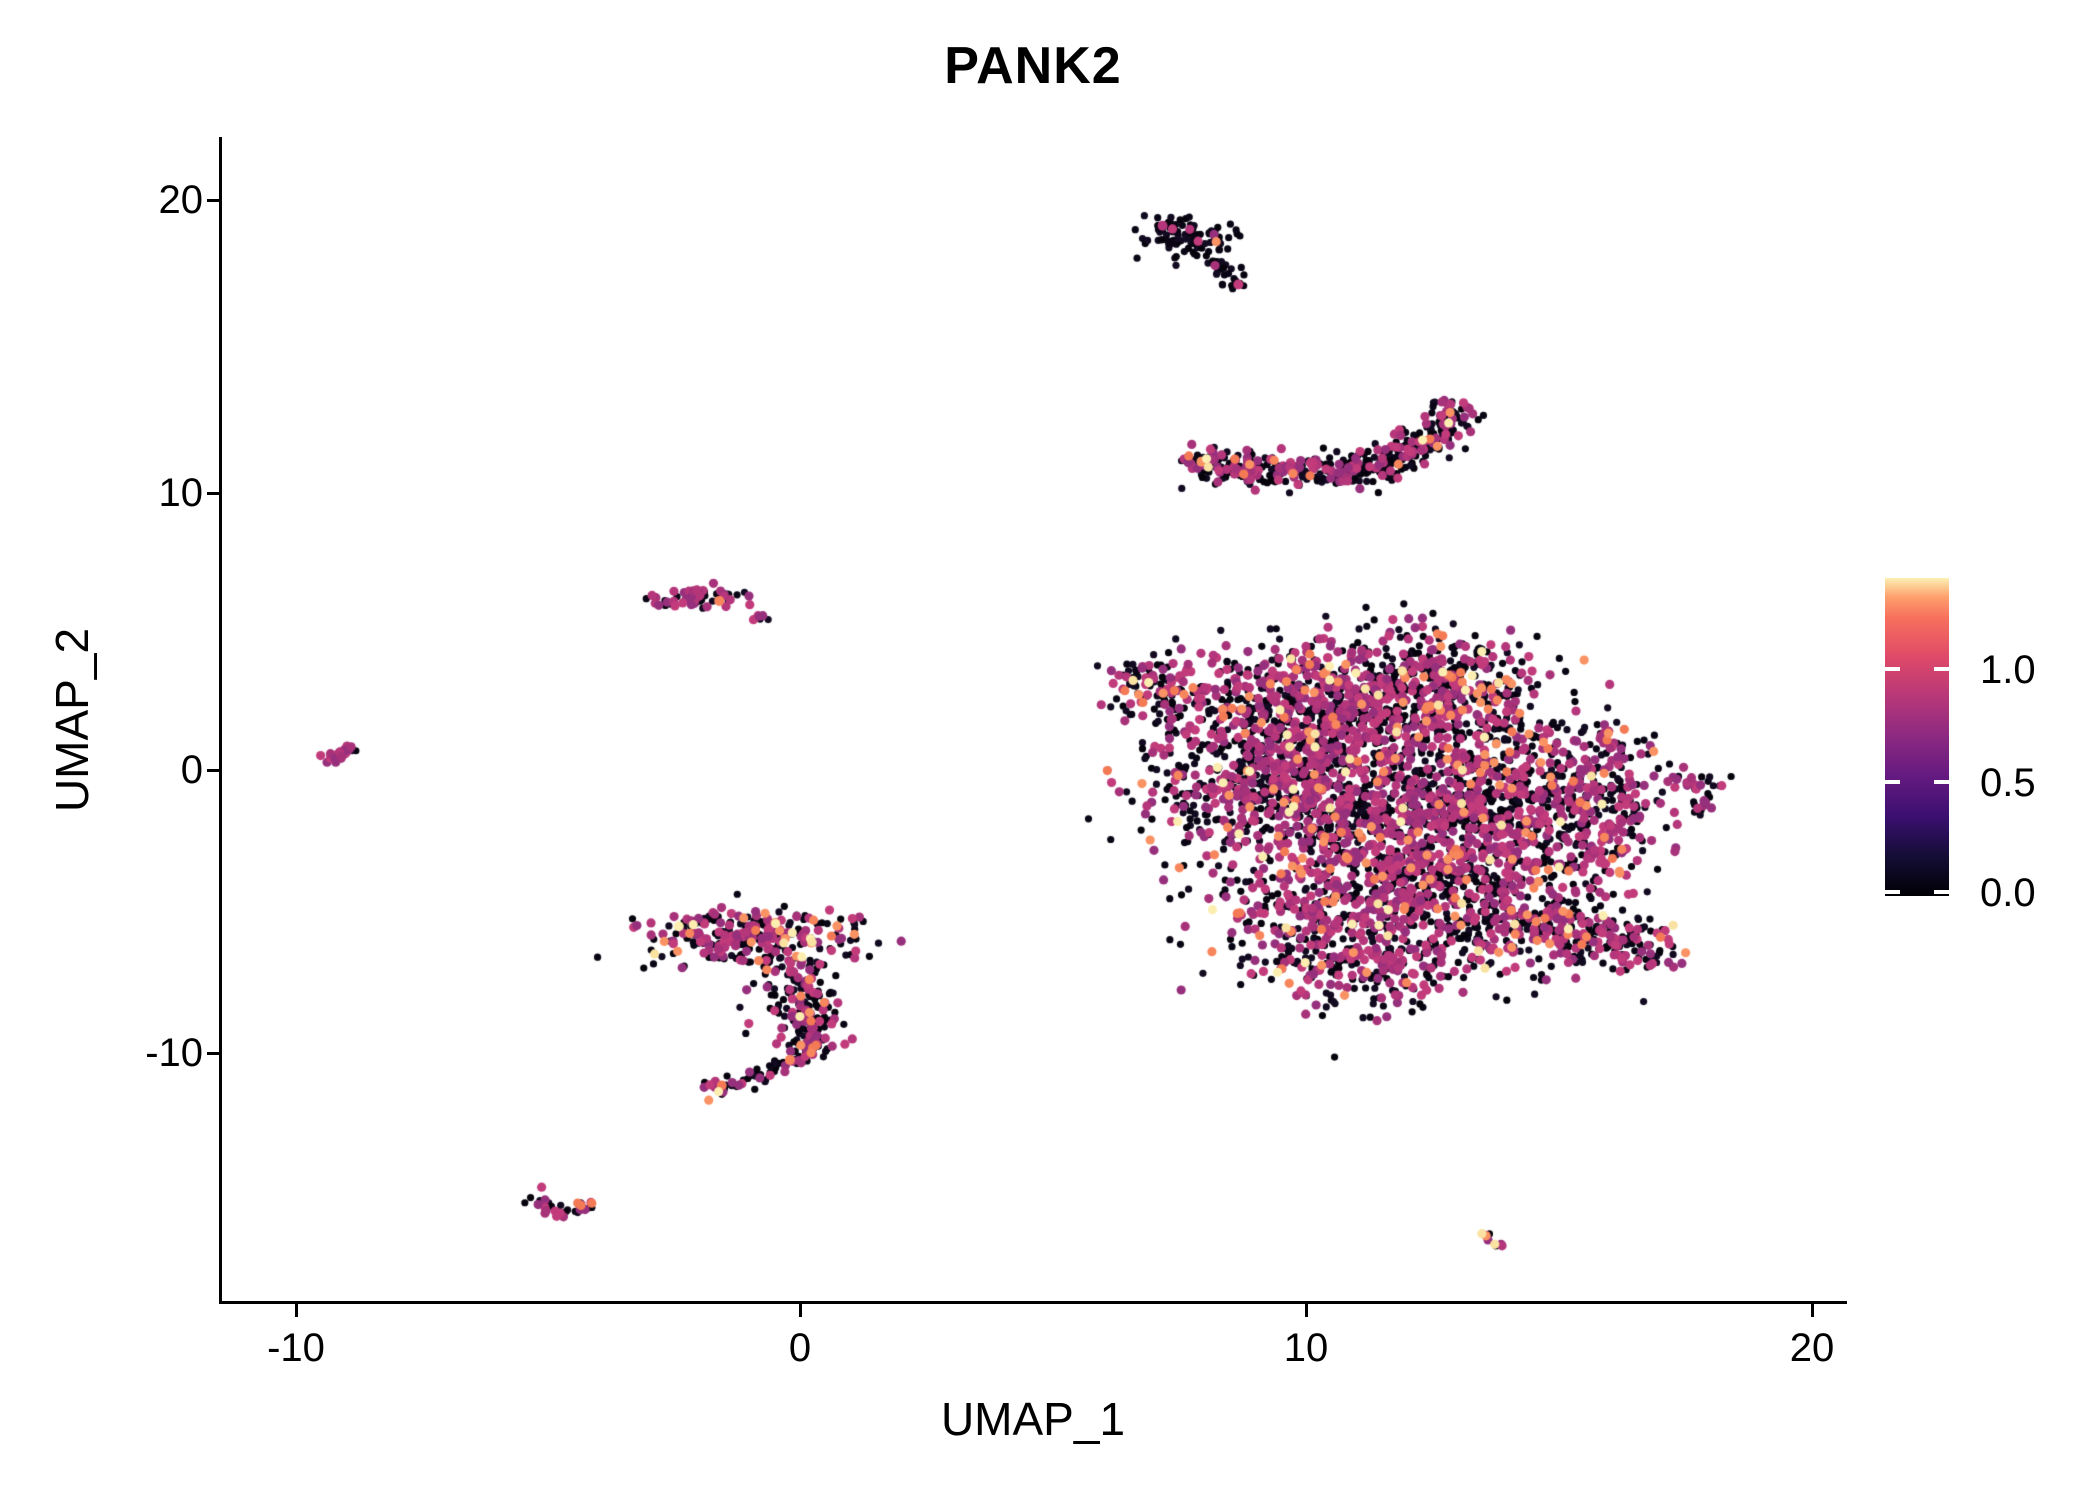  What do you see at coordinates (296, 1348) in the screenshot?
I see `x-tick-label: -10` at bounding box center [296, 1348].